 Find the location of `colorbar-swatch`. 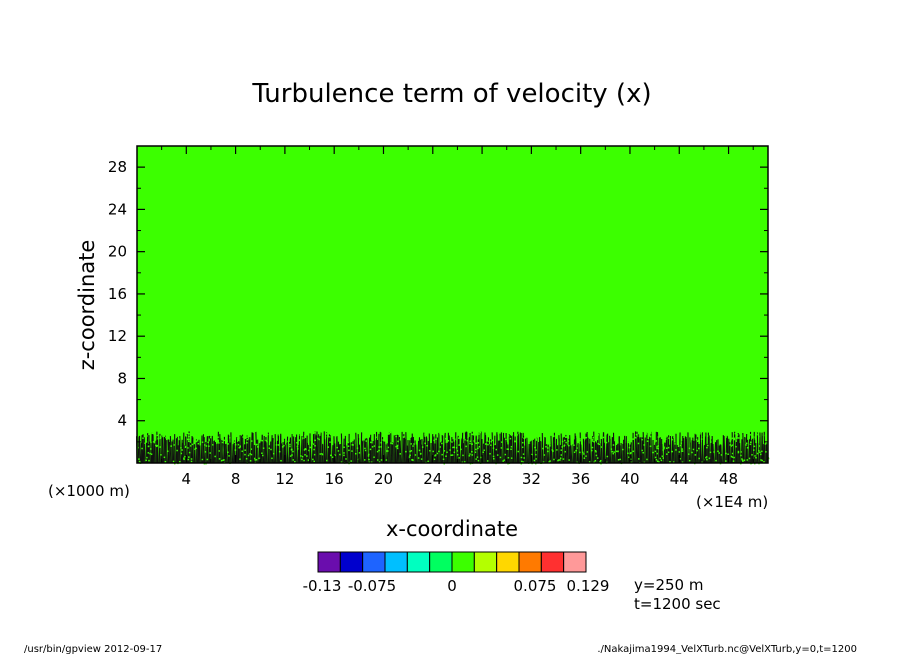

colorbar-swatch is located at coordinates (351, 562).